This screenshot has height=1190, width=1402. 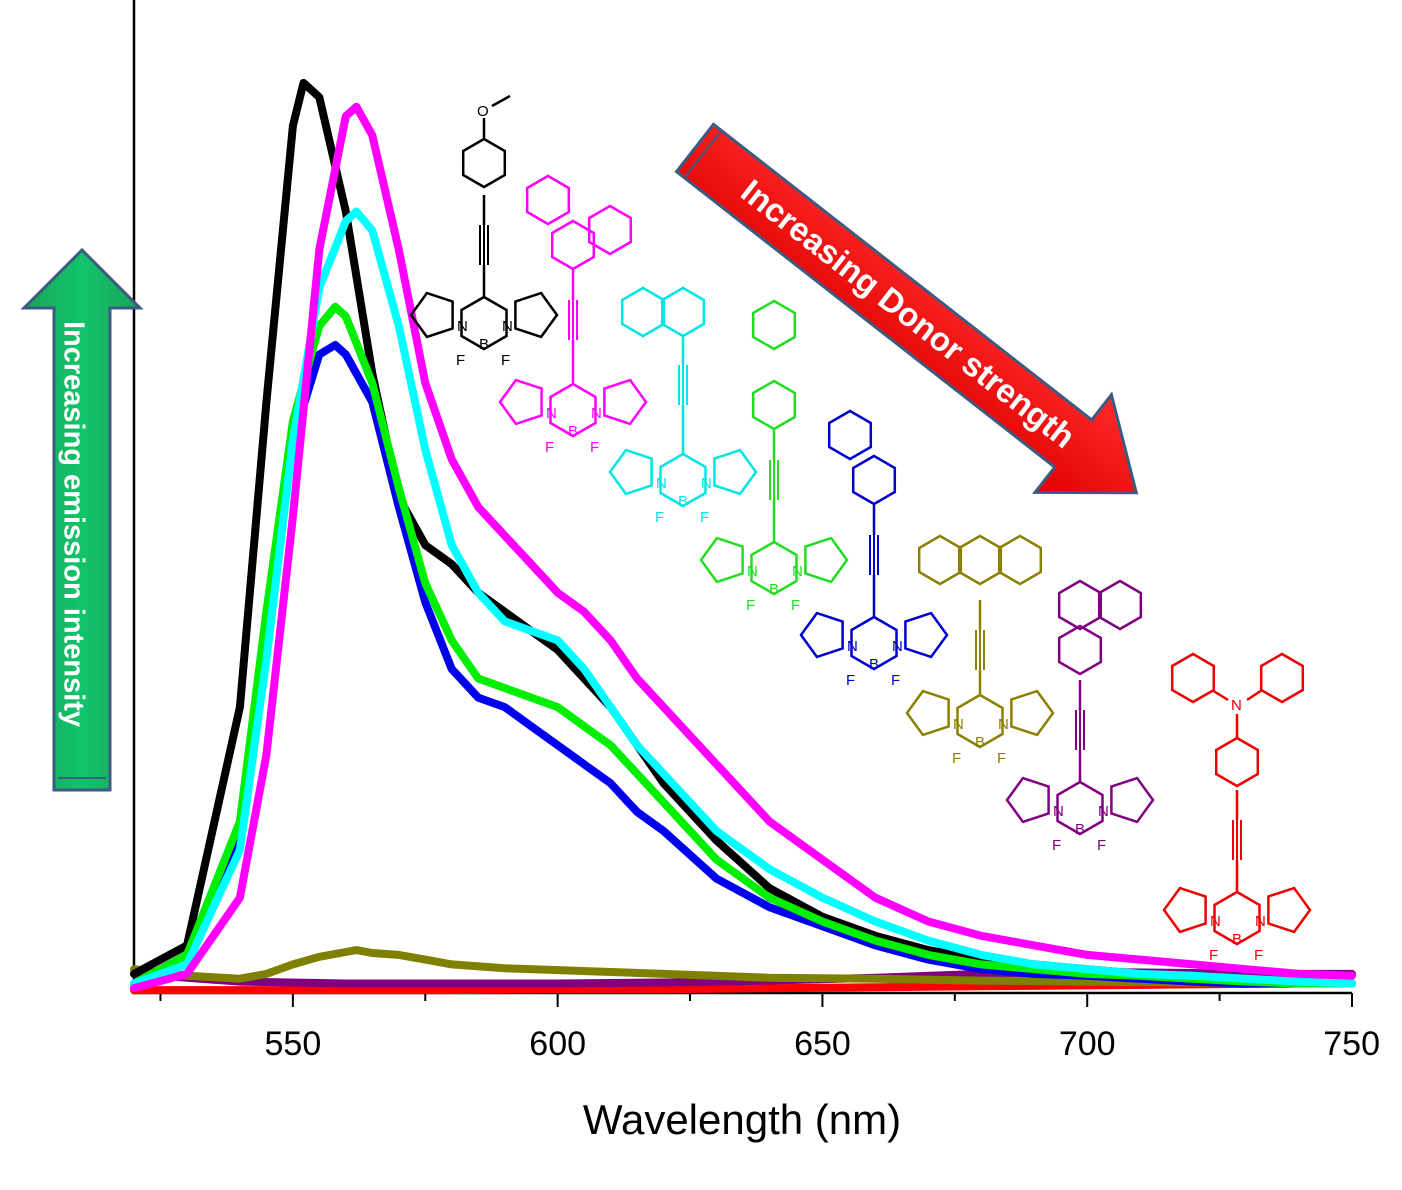 I want to click on x-tick-label: 550, so click(x=293, y=1044).